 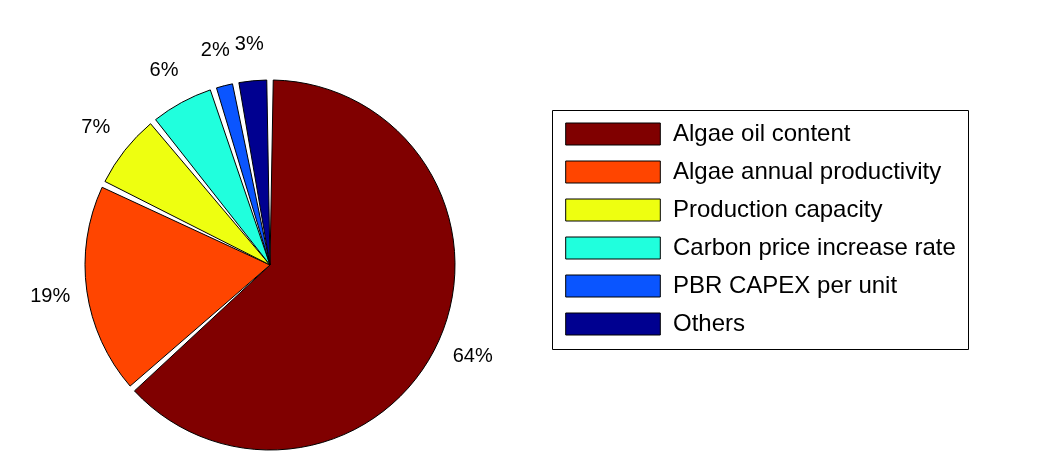 I want to click on legend-label: Others, so click(x=709, y=322).